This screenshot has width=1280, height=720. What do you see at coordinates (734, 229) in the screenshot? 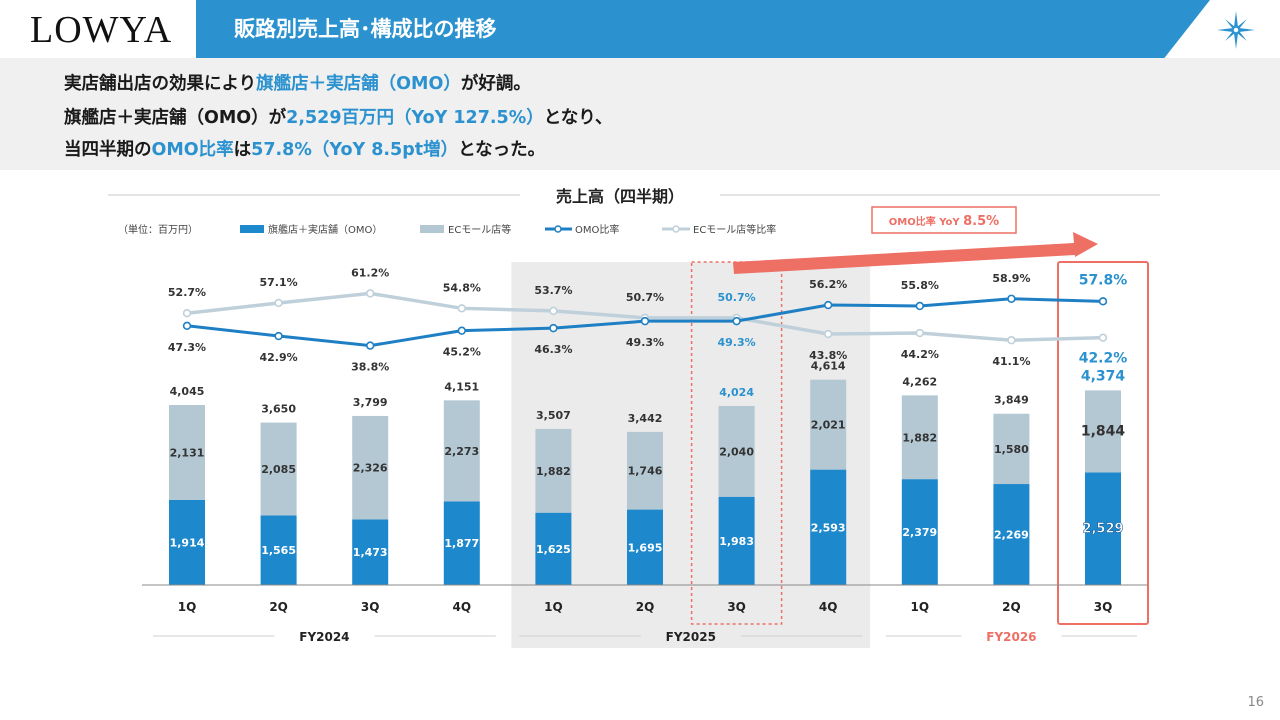
I see `legend-label-ec-ratio: ECモール店等比率` at bounding box center [734, 229].